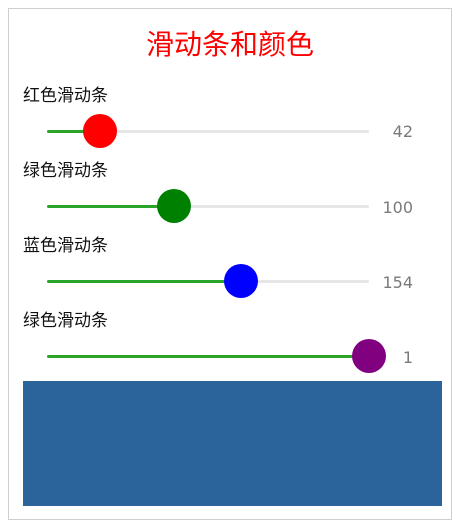 This screenshot has height=529, width=459. I want to click on red-slider-value: 42, so click(403, 132).